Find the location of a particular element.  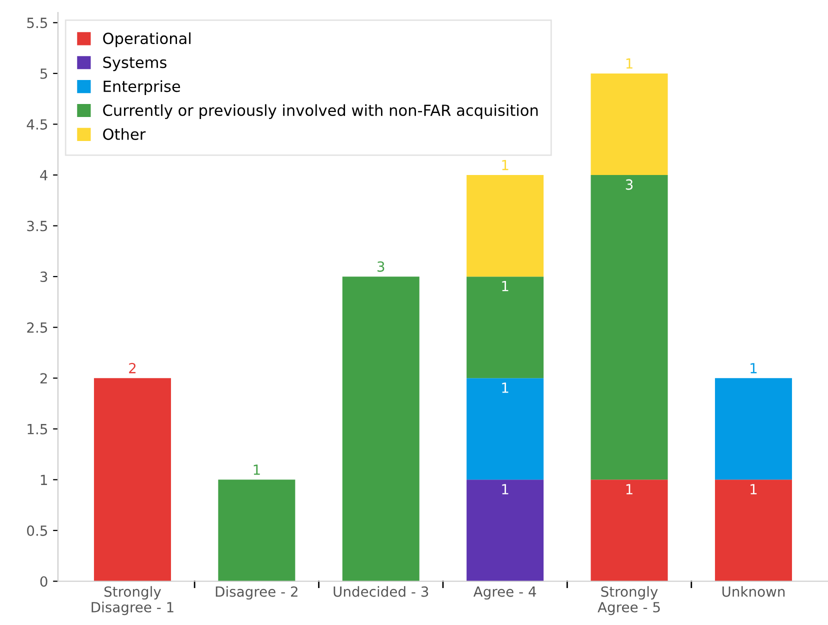

x-tick-label: Agree - 4 is located at coordinates (504, 593).